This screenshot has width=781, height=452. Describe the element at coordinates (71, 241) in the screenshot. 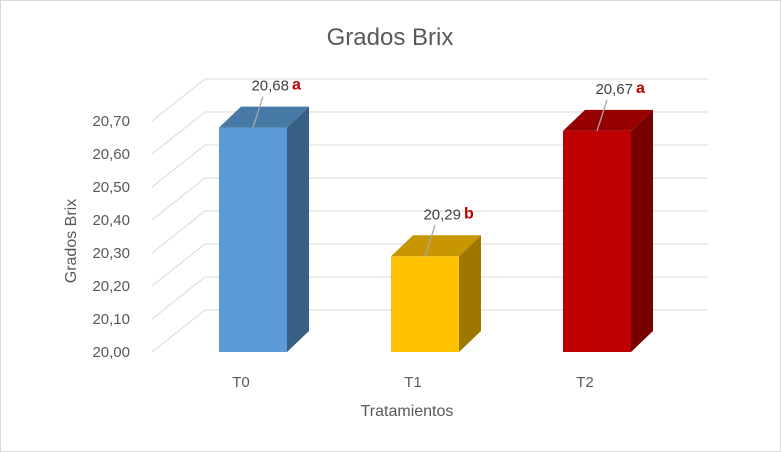

I see `y-axis-label: Grados Brix` at that location.